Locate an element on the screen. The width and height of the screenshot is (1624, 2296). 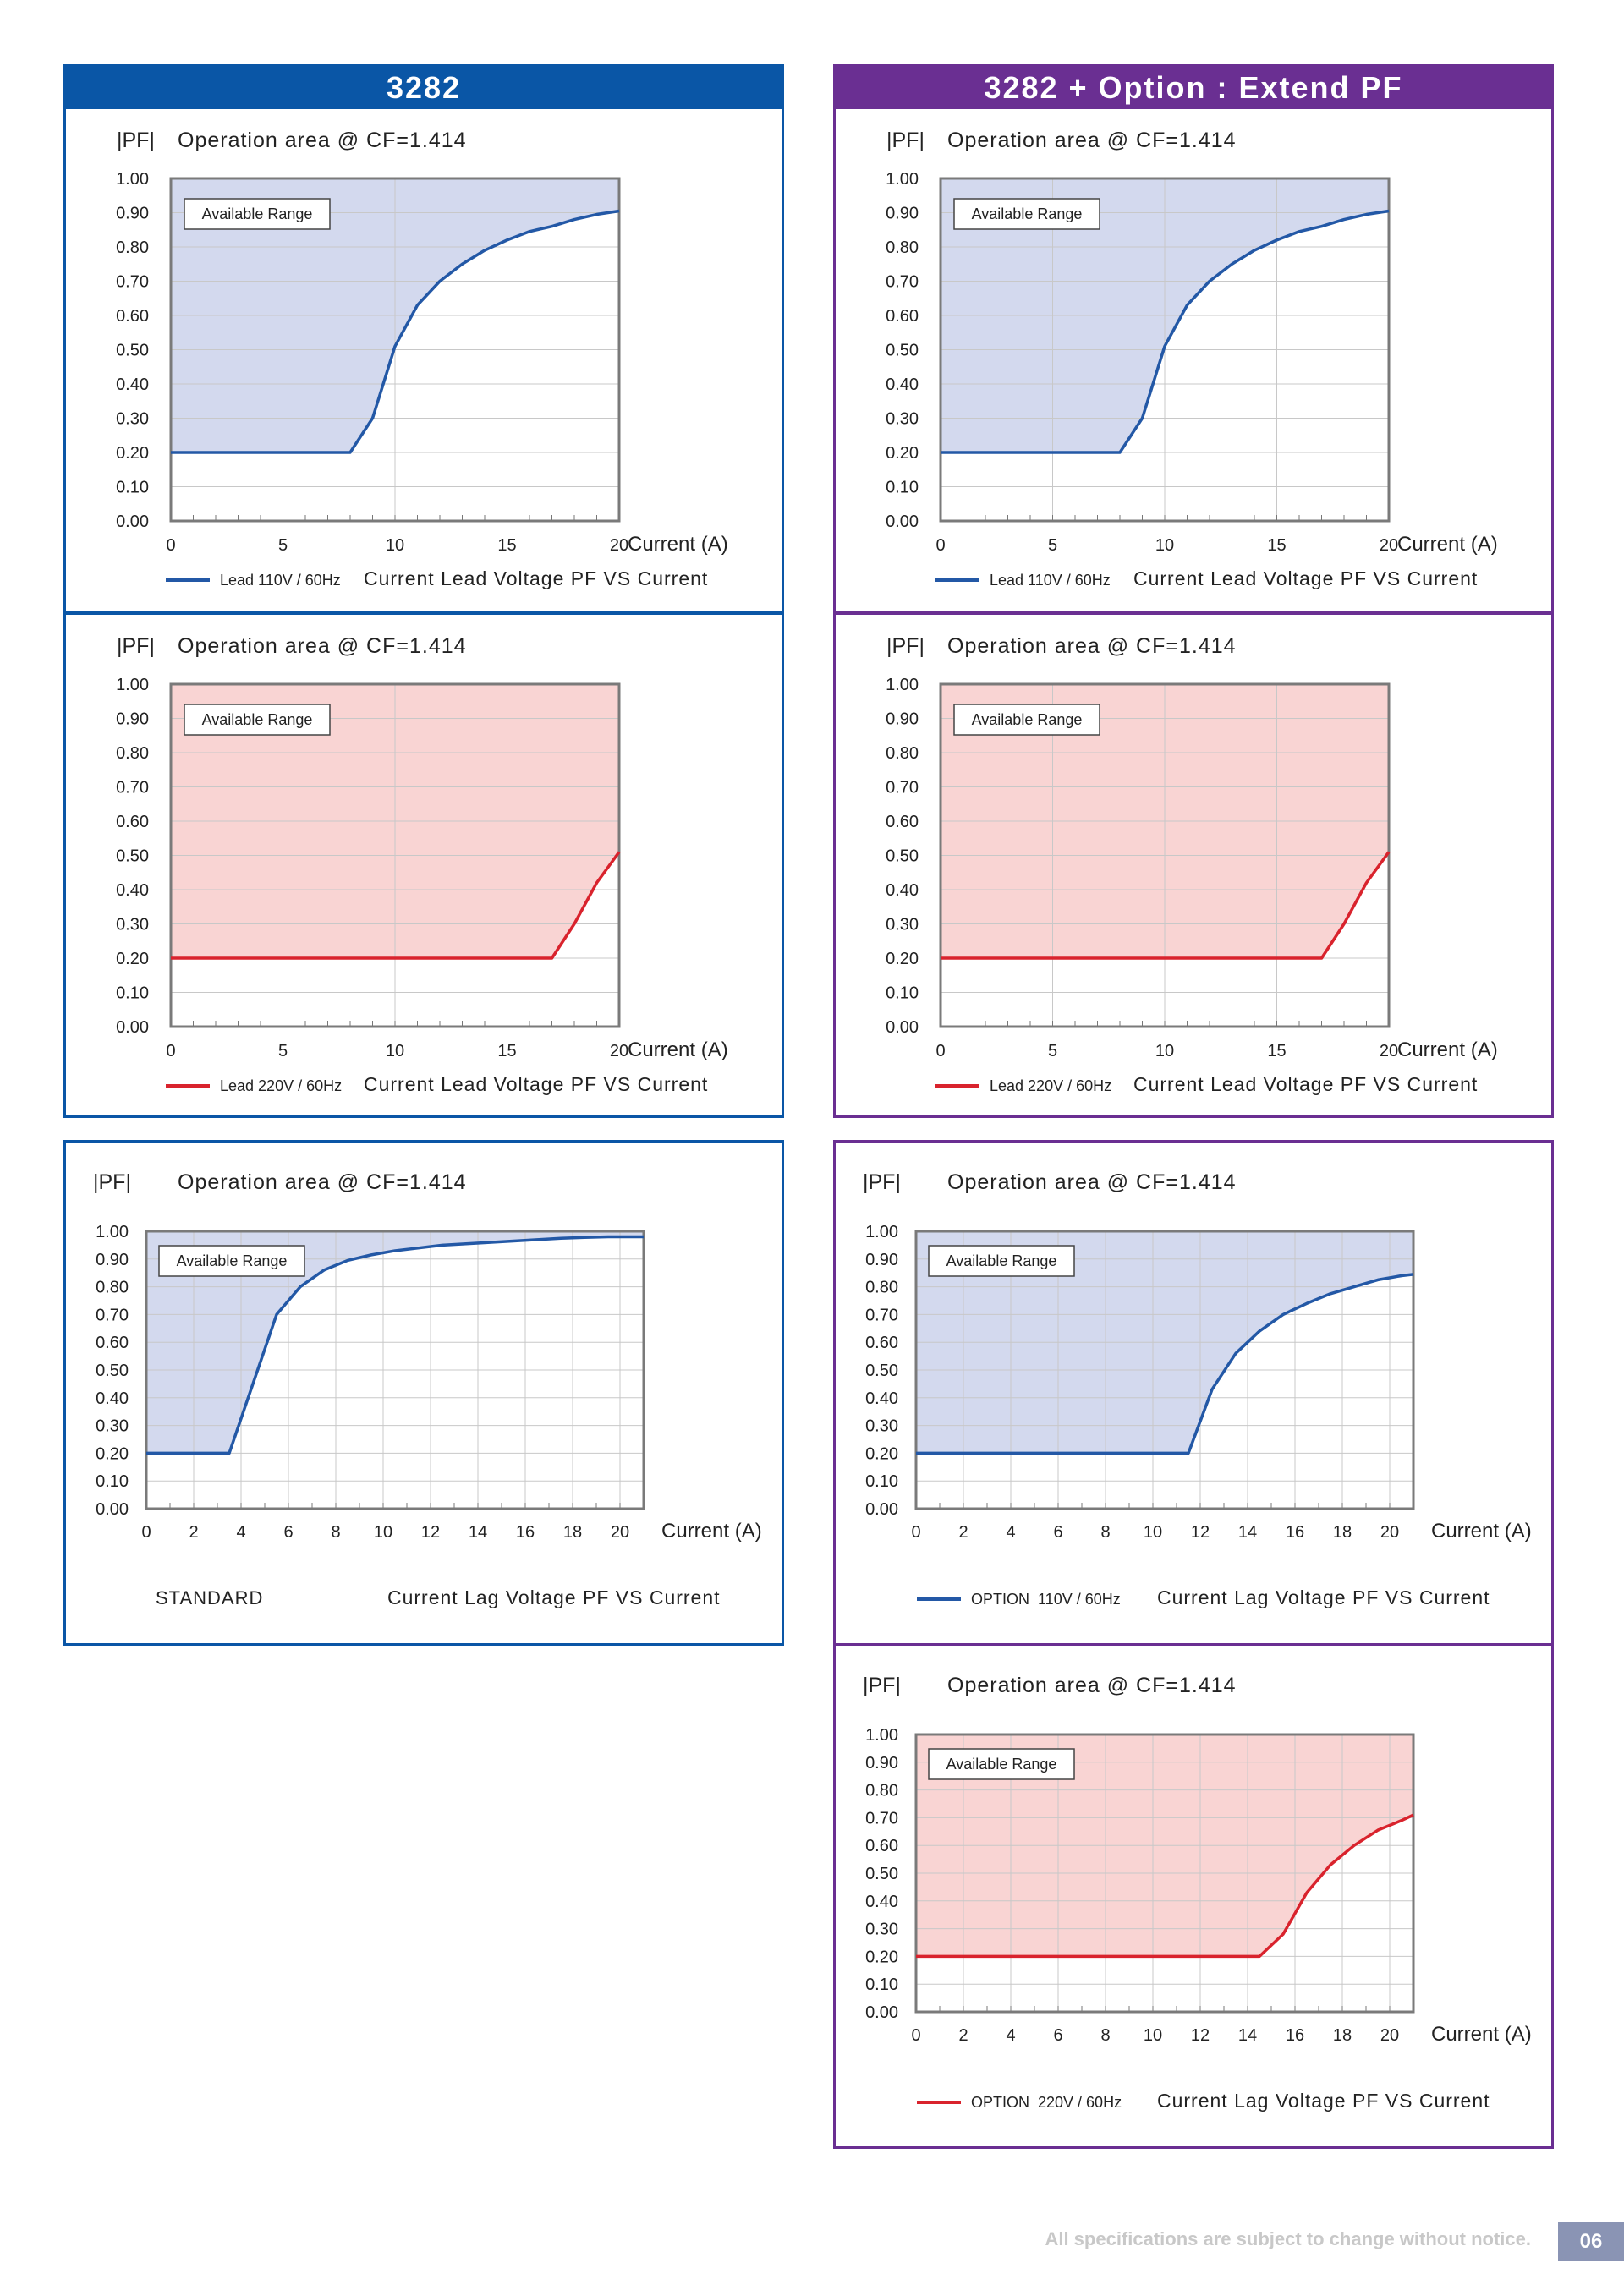
pf-axis-label: |PF| is located at coordinates (882, 1182).